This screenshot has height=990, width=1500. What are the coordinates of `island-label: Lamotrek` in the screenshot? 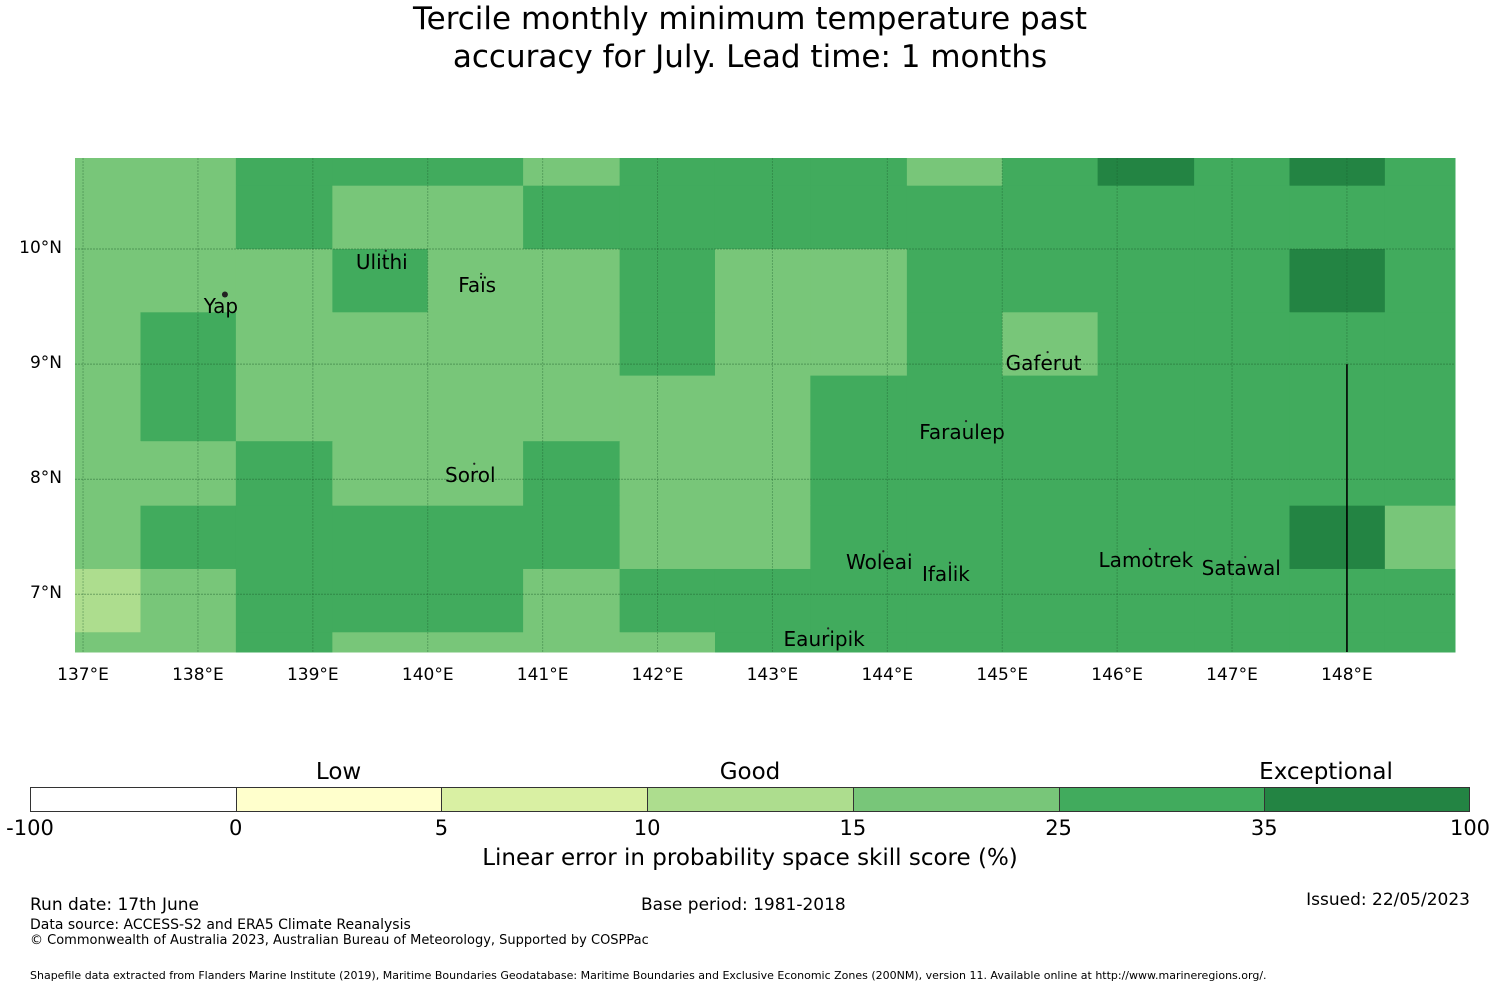 It's located at (1146, 559).